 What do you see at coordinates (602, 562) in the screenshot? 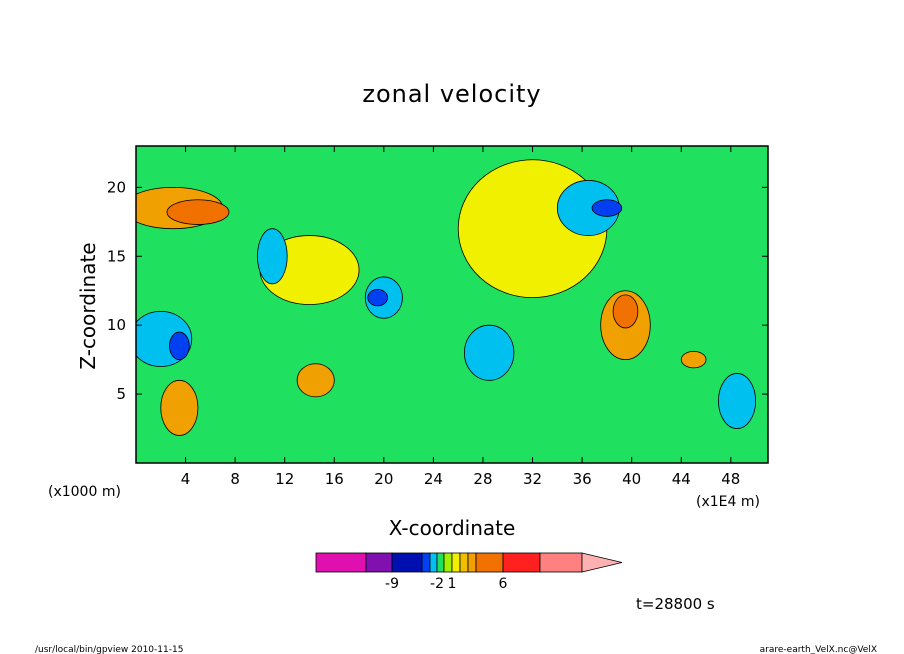
I see `colorbar-extend-arrow` at bounding box center [602, 562].